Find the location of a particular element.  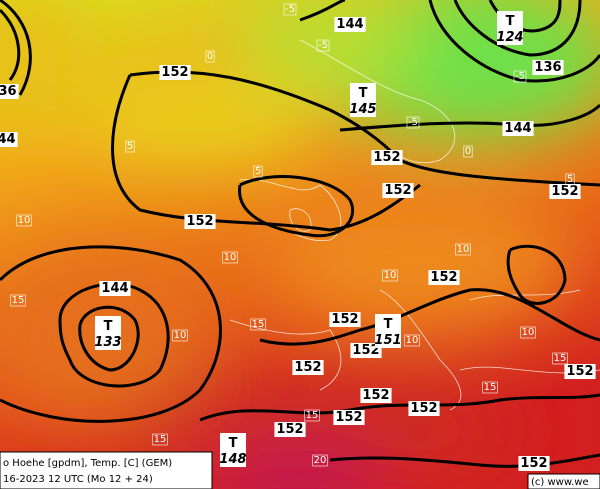

credit: (c) www.we is located at coordinates (560, 482).